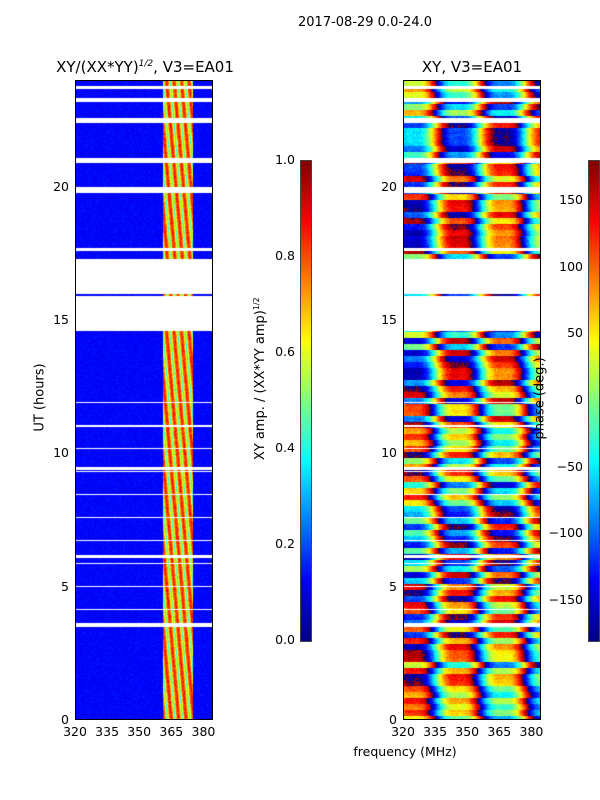 Image resolution: width=600 pixels, height=800 pixels. What do you see at coordinates (365, 22) in the screenshot?
I see `figure-suptitle: 2017-08-29 0.0-24.0` at bounding box center [365, 22].